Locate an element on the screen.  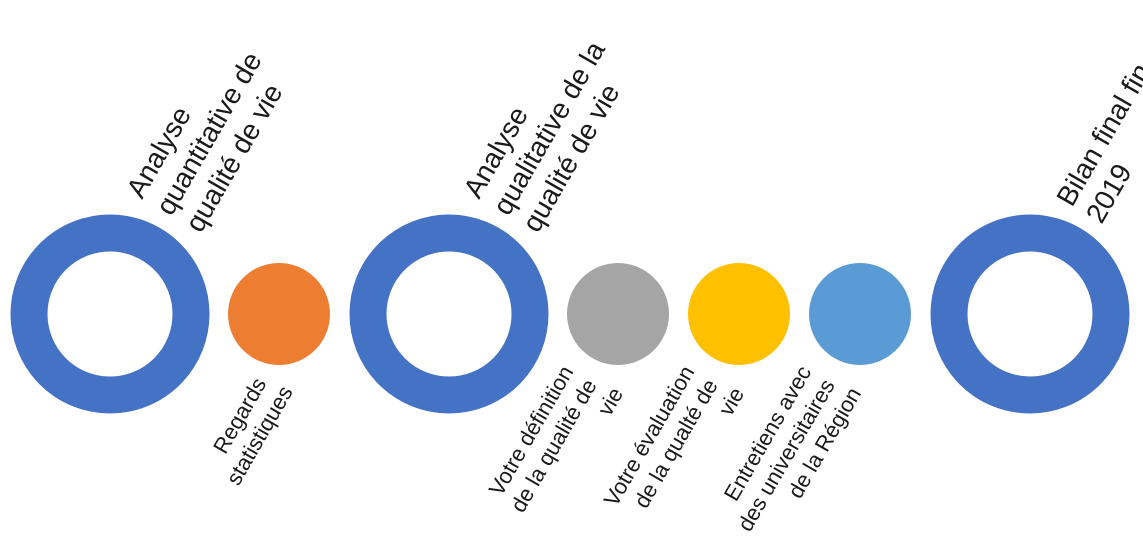
step-dot-regards is located at coordinates (279, 314).